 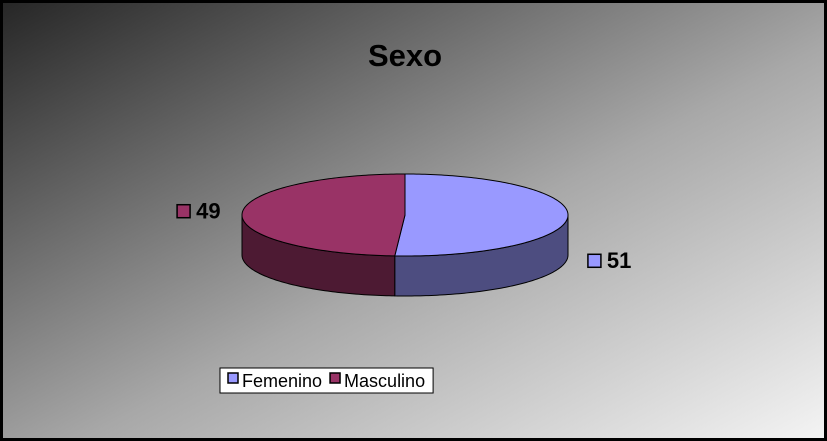 I want to click on data-label: 49, so click(x=208, y=211).